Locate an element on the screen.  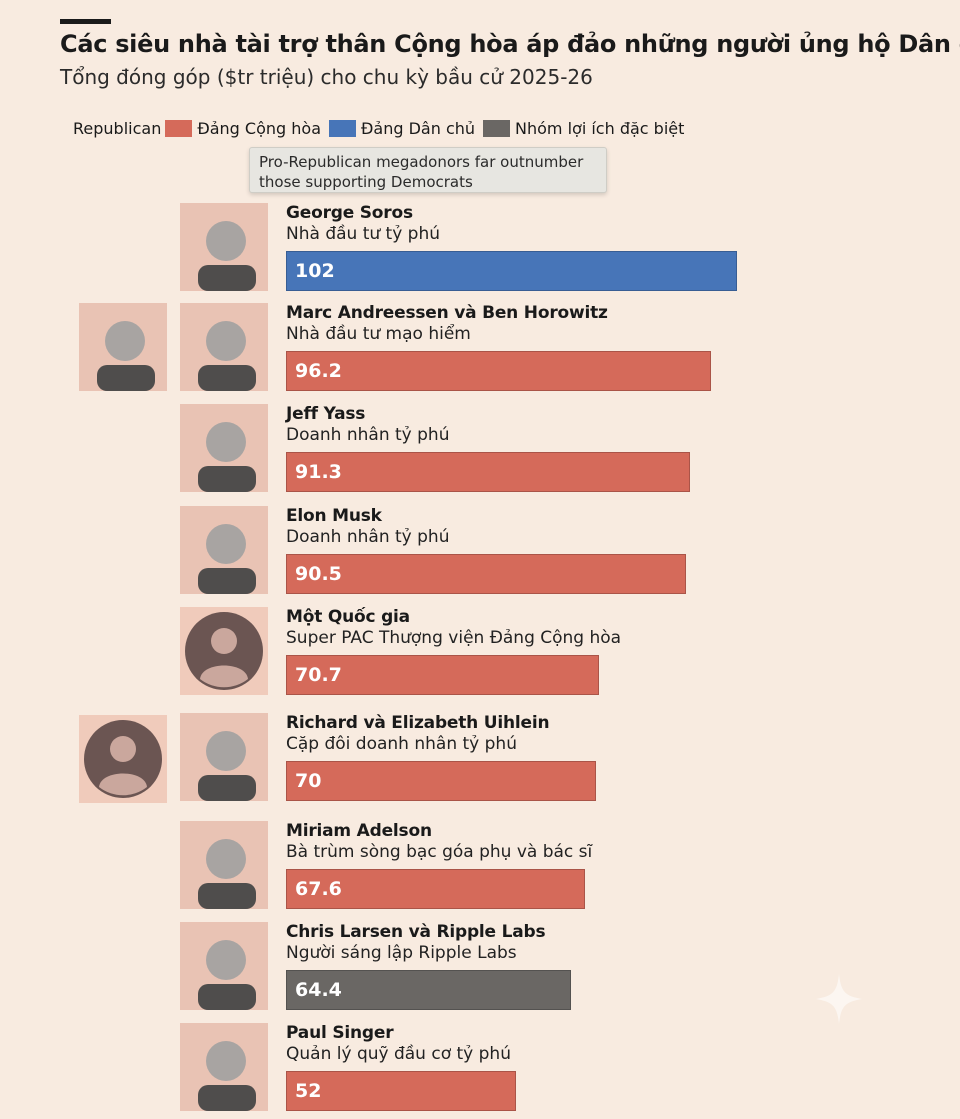
legend-item-democrat: Đảng Dân chủ is located at coordinates (402, 128).